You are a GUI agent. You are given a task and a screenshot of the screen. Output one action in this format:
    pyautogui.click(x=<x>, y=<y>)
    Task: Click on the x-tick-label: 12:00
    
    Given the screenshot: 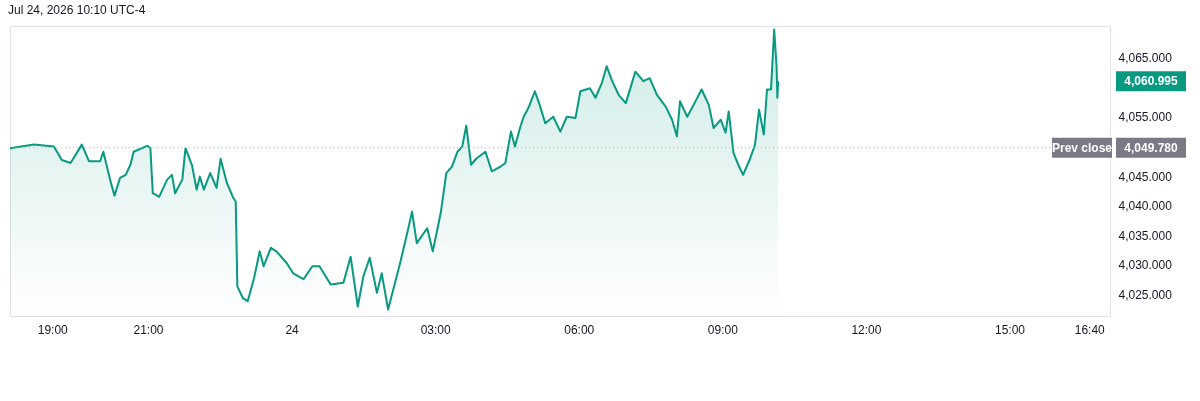 What is the action you would take?
    pyautogui.click(x=866, y=329)
    